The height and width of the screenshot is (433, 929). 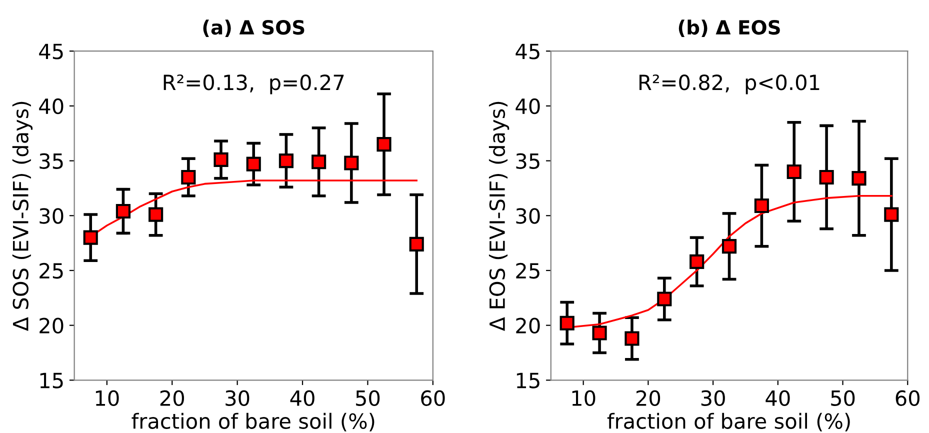 I want to click on annotation: R²=0.13, p=0.27, so click(x=254, y=84).